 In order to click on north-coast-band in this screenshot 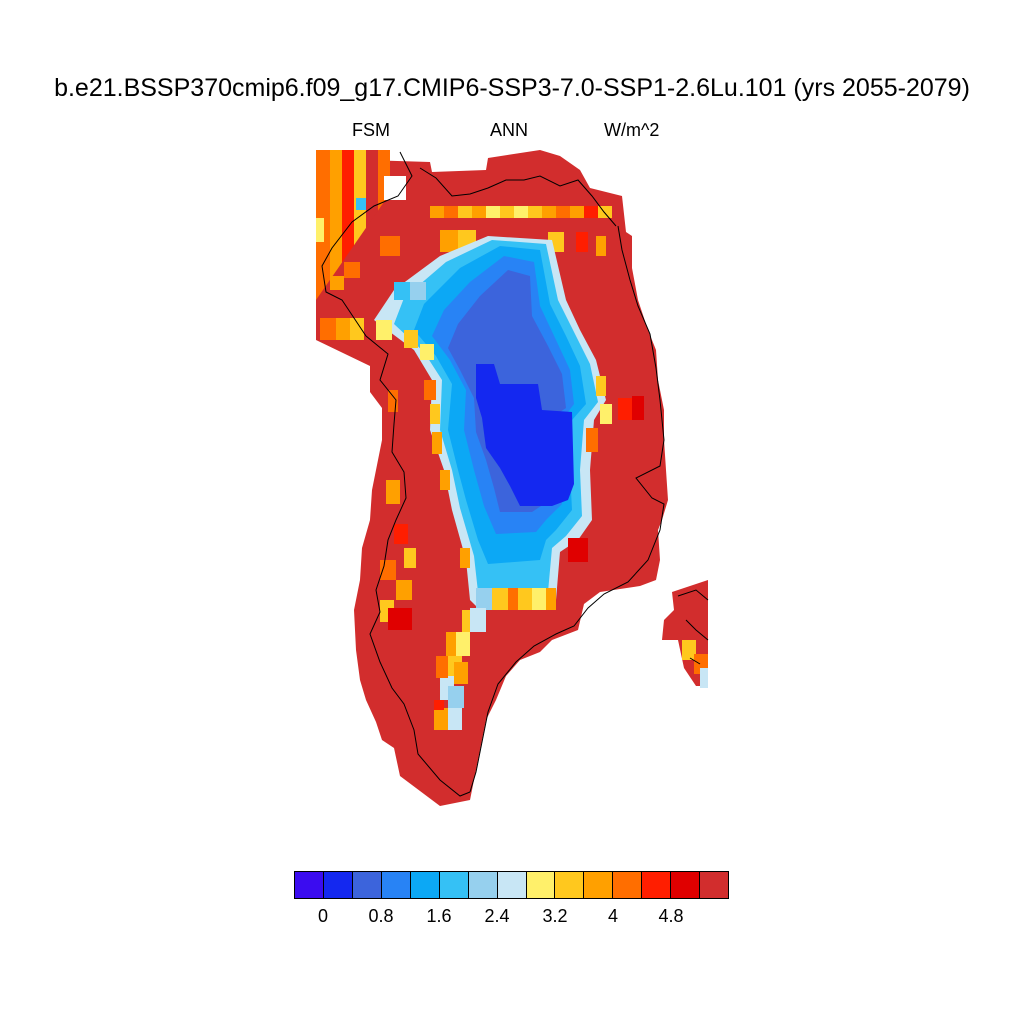, I will do `click(466, 273)`.